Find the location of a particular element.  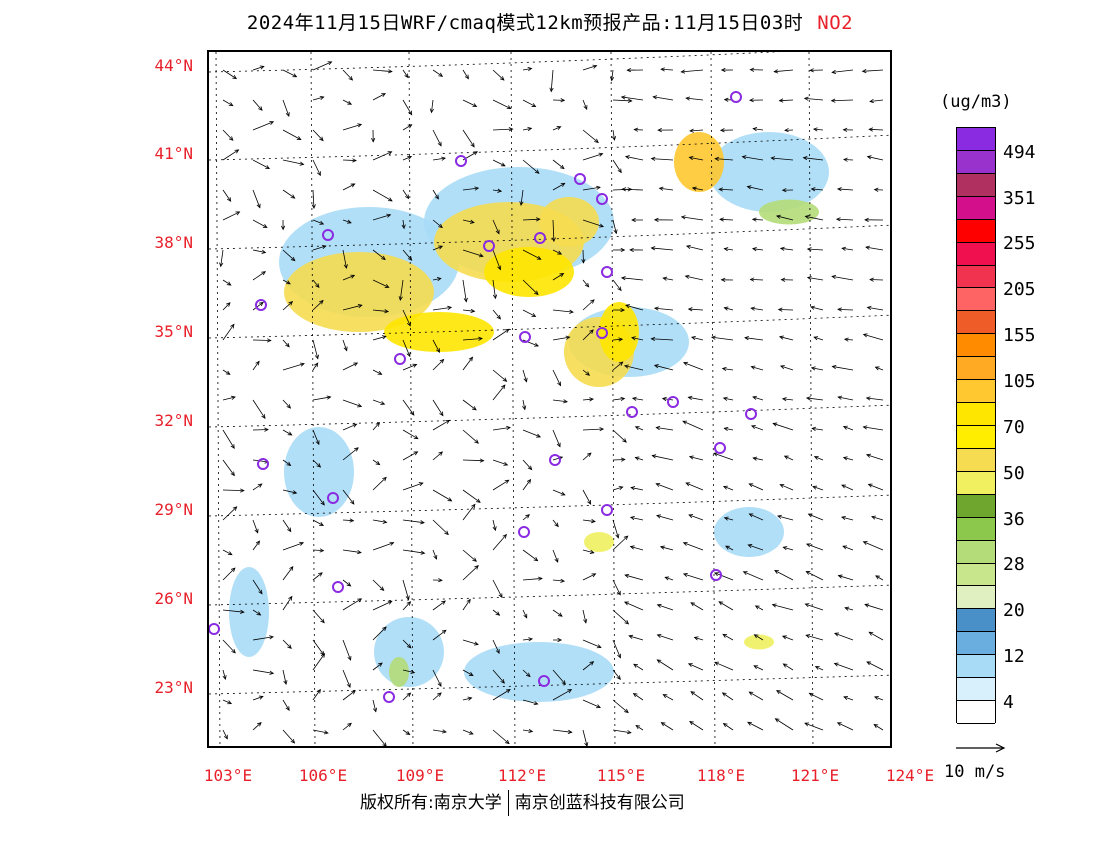

lon-gridline is located at coordinates (313, 399).